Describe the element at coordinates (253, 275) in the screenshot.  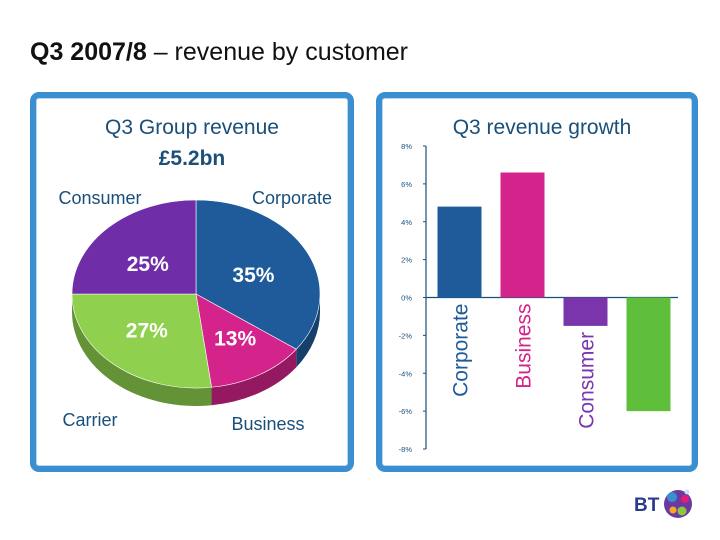
I see `pie-value-label-corporate: 35%` at that location.